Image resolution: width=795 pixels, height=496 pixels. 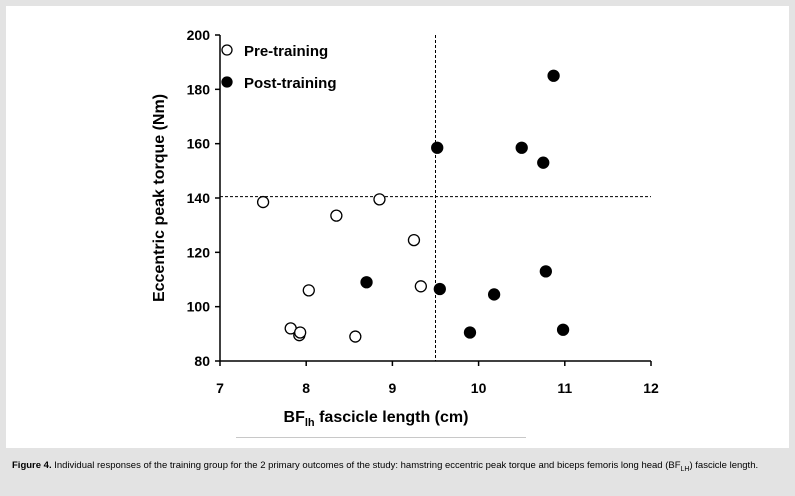 What do you see at coordinates (199, 252) in the screenshot?
I see `y-tick-label: 120` at bounding box center [199, 252].